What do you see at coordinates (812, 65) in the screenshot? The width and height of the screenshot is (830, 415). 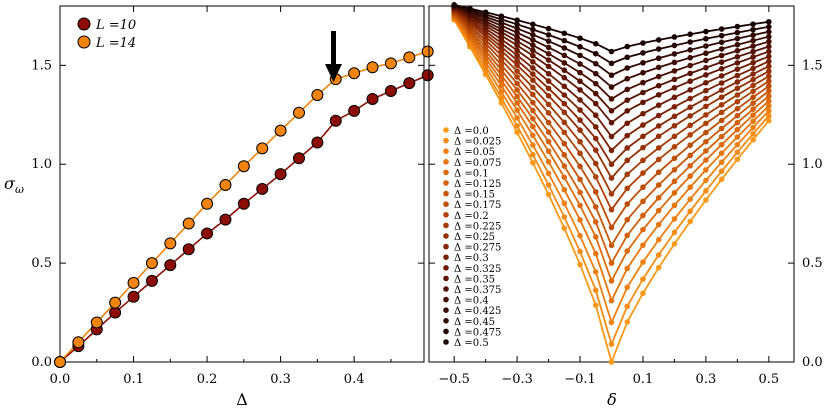 I see `right-y-tick-label: 1.5` at bounding box center [812, 65].